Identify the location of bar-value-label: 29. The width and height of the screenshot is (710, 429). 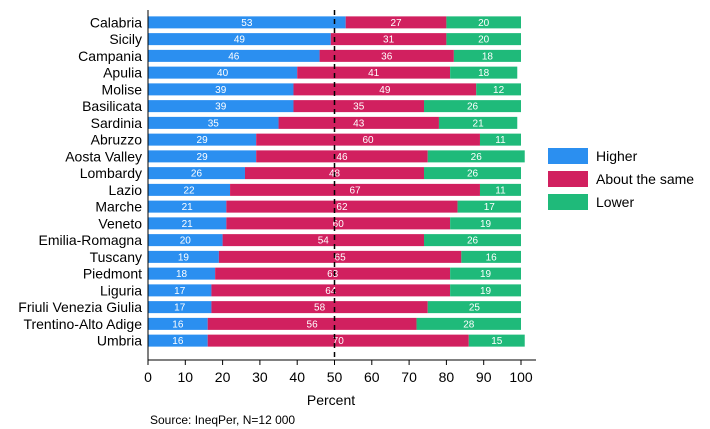
(203, 140).